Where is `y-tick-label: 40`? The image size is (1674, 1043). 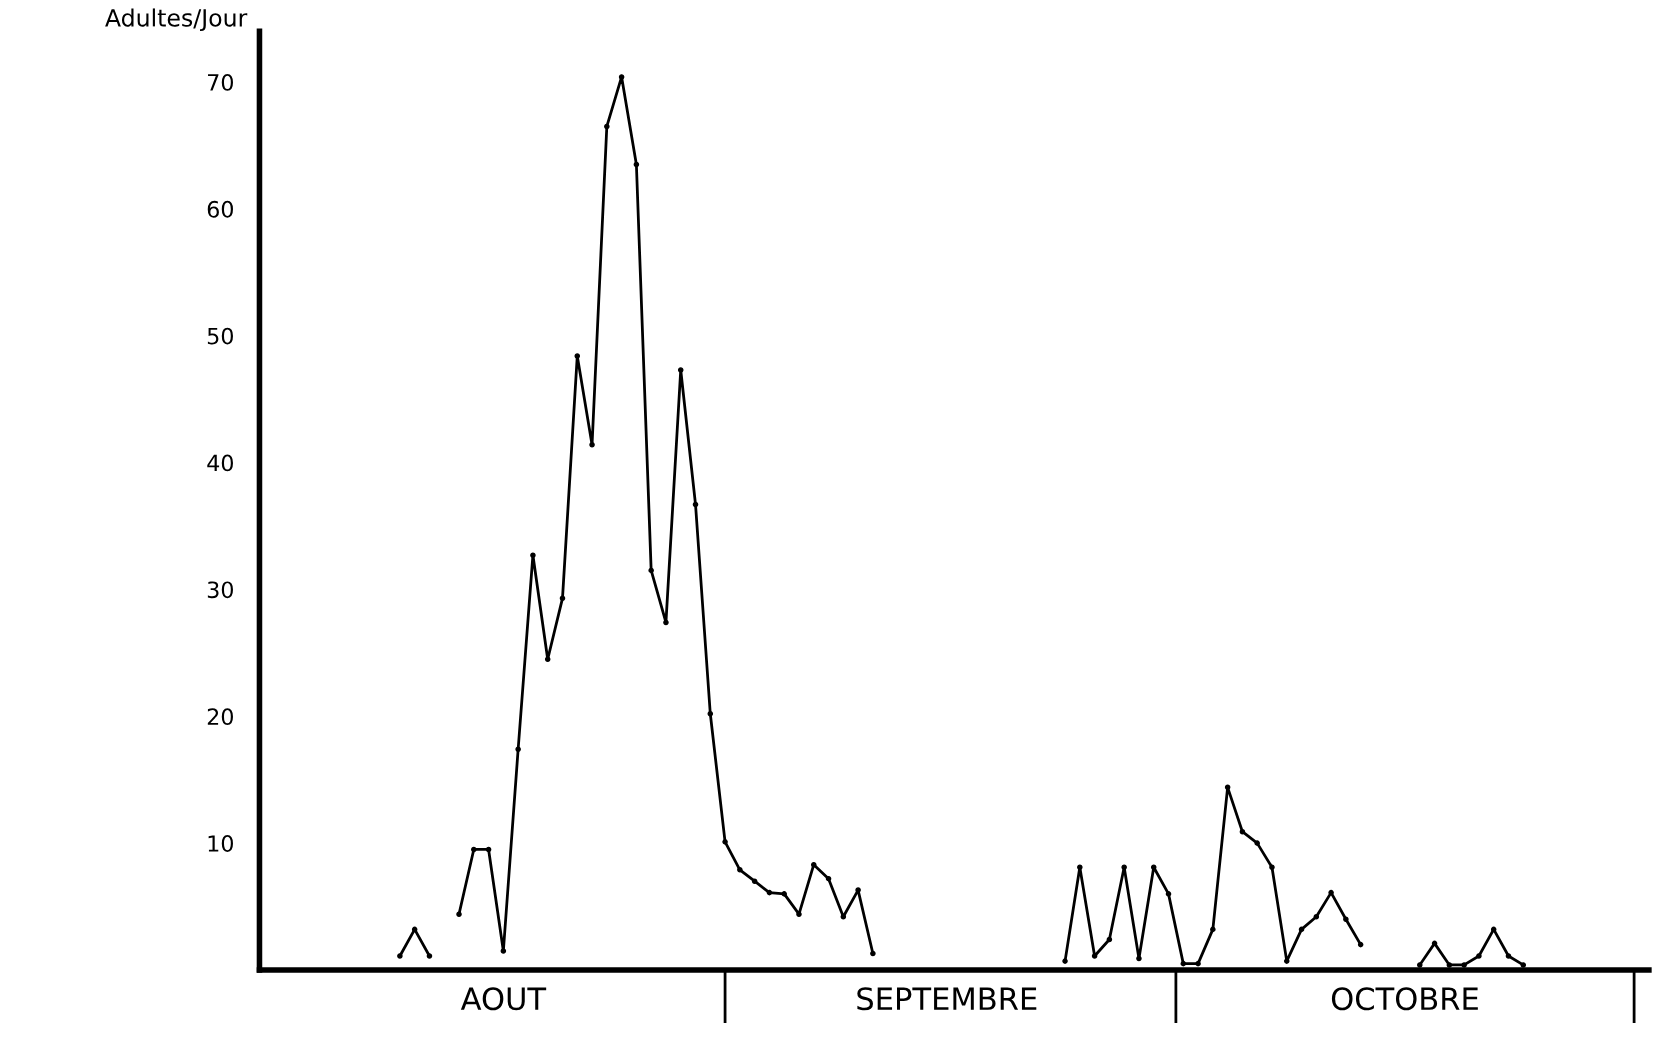
y-tick-label: 40 is located at coordinates (220, 463).